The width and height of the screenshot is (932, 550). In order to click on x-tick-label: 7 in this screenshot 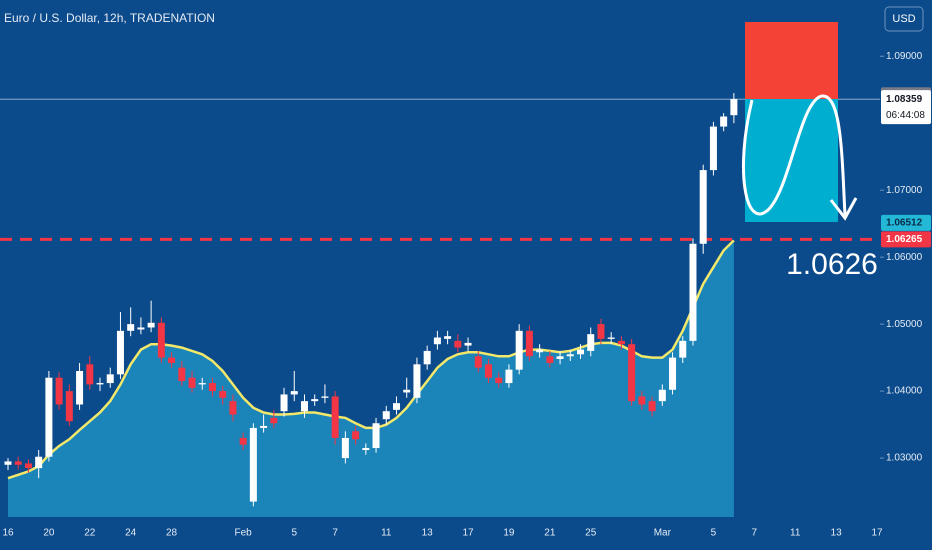, I will do `click(335, 533)`.